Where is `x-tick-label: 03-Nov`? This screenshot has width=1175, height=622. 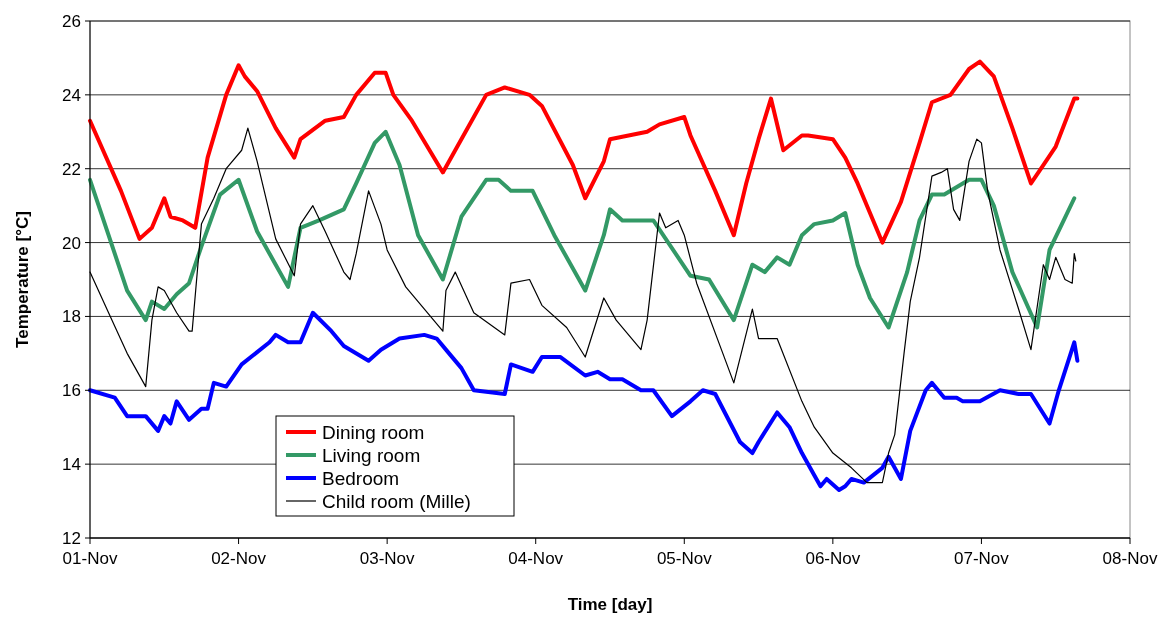
x-tick-label: 03-Nov is located at coordinates (387, 558).